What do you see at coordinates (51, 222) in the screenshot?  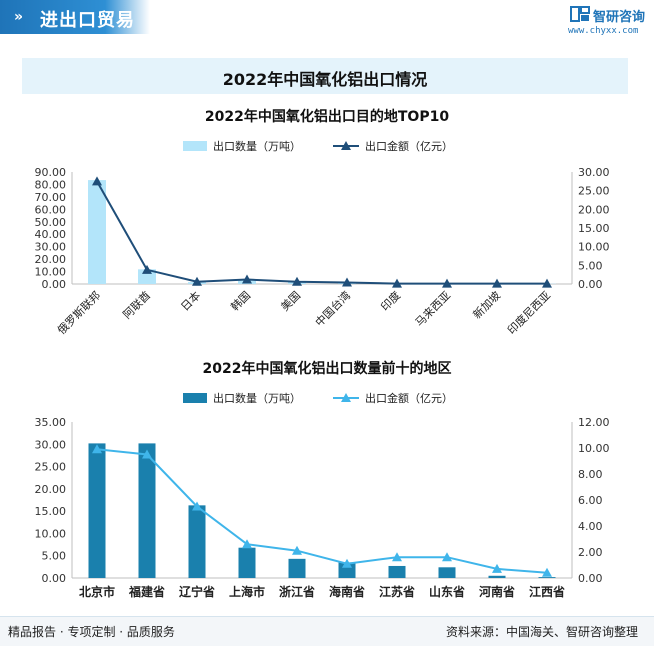 I see `y-left-tick-label: 50.00` at bounding box center [51, 222].